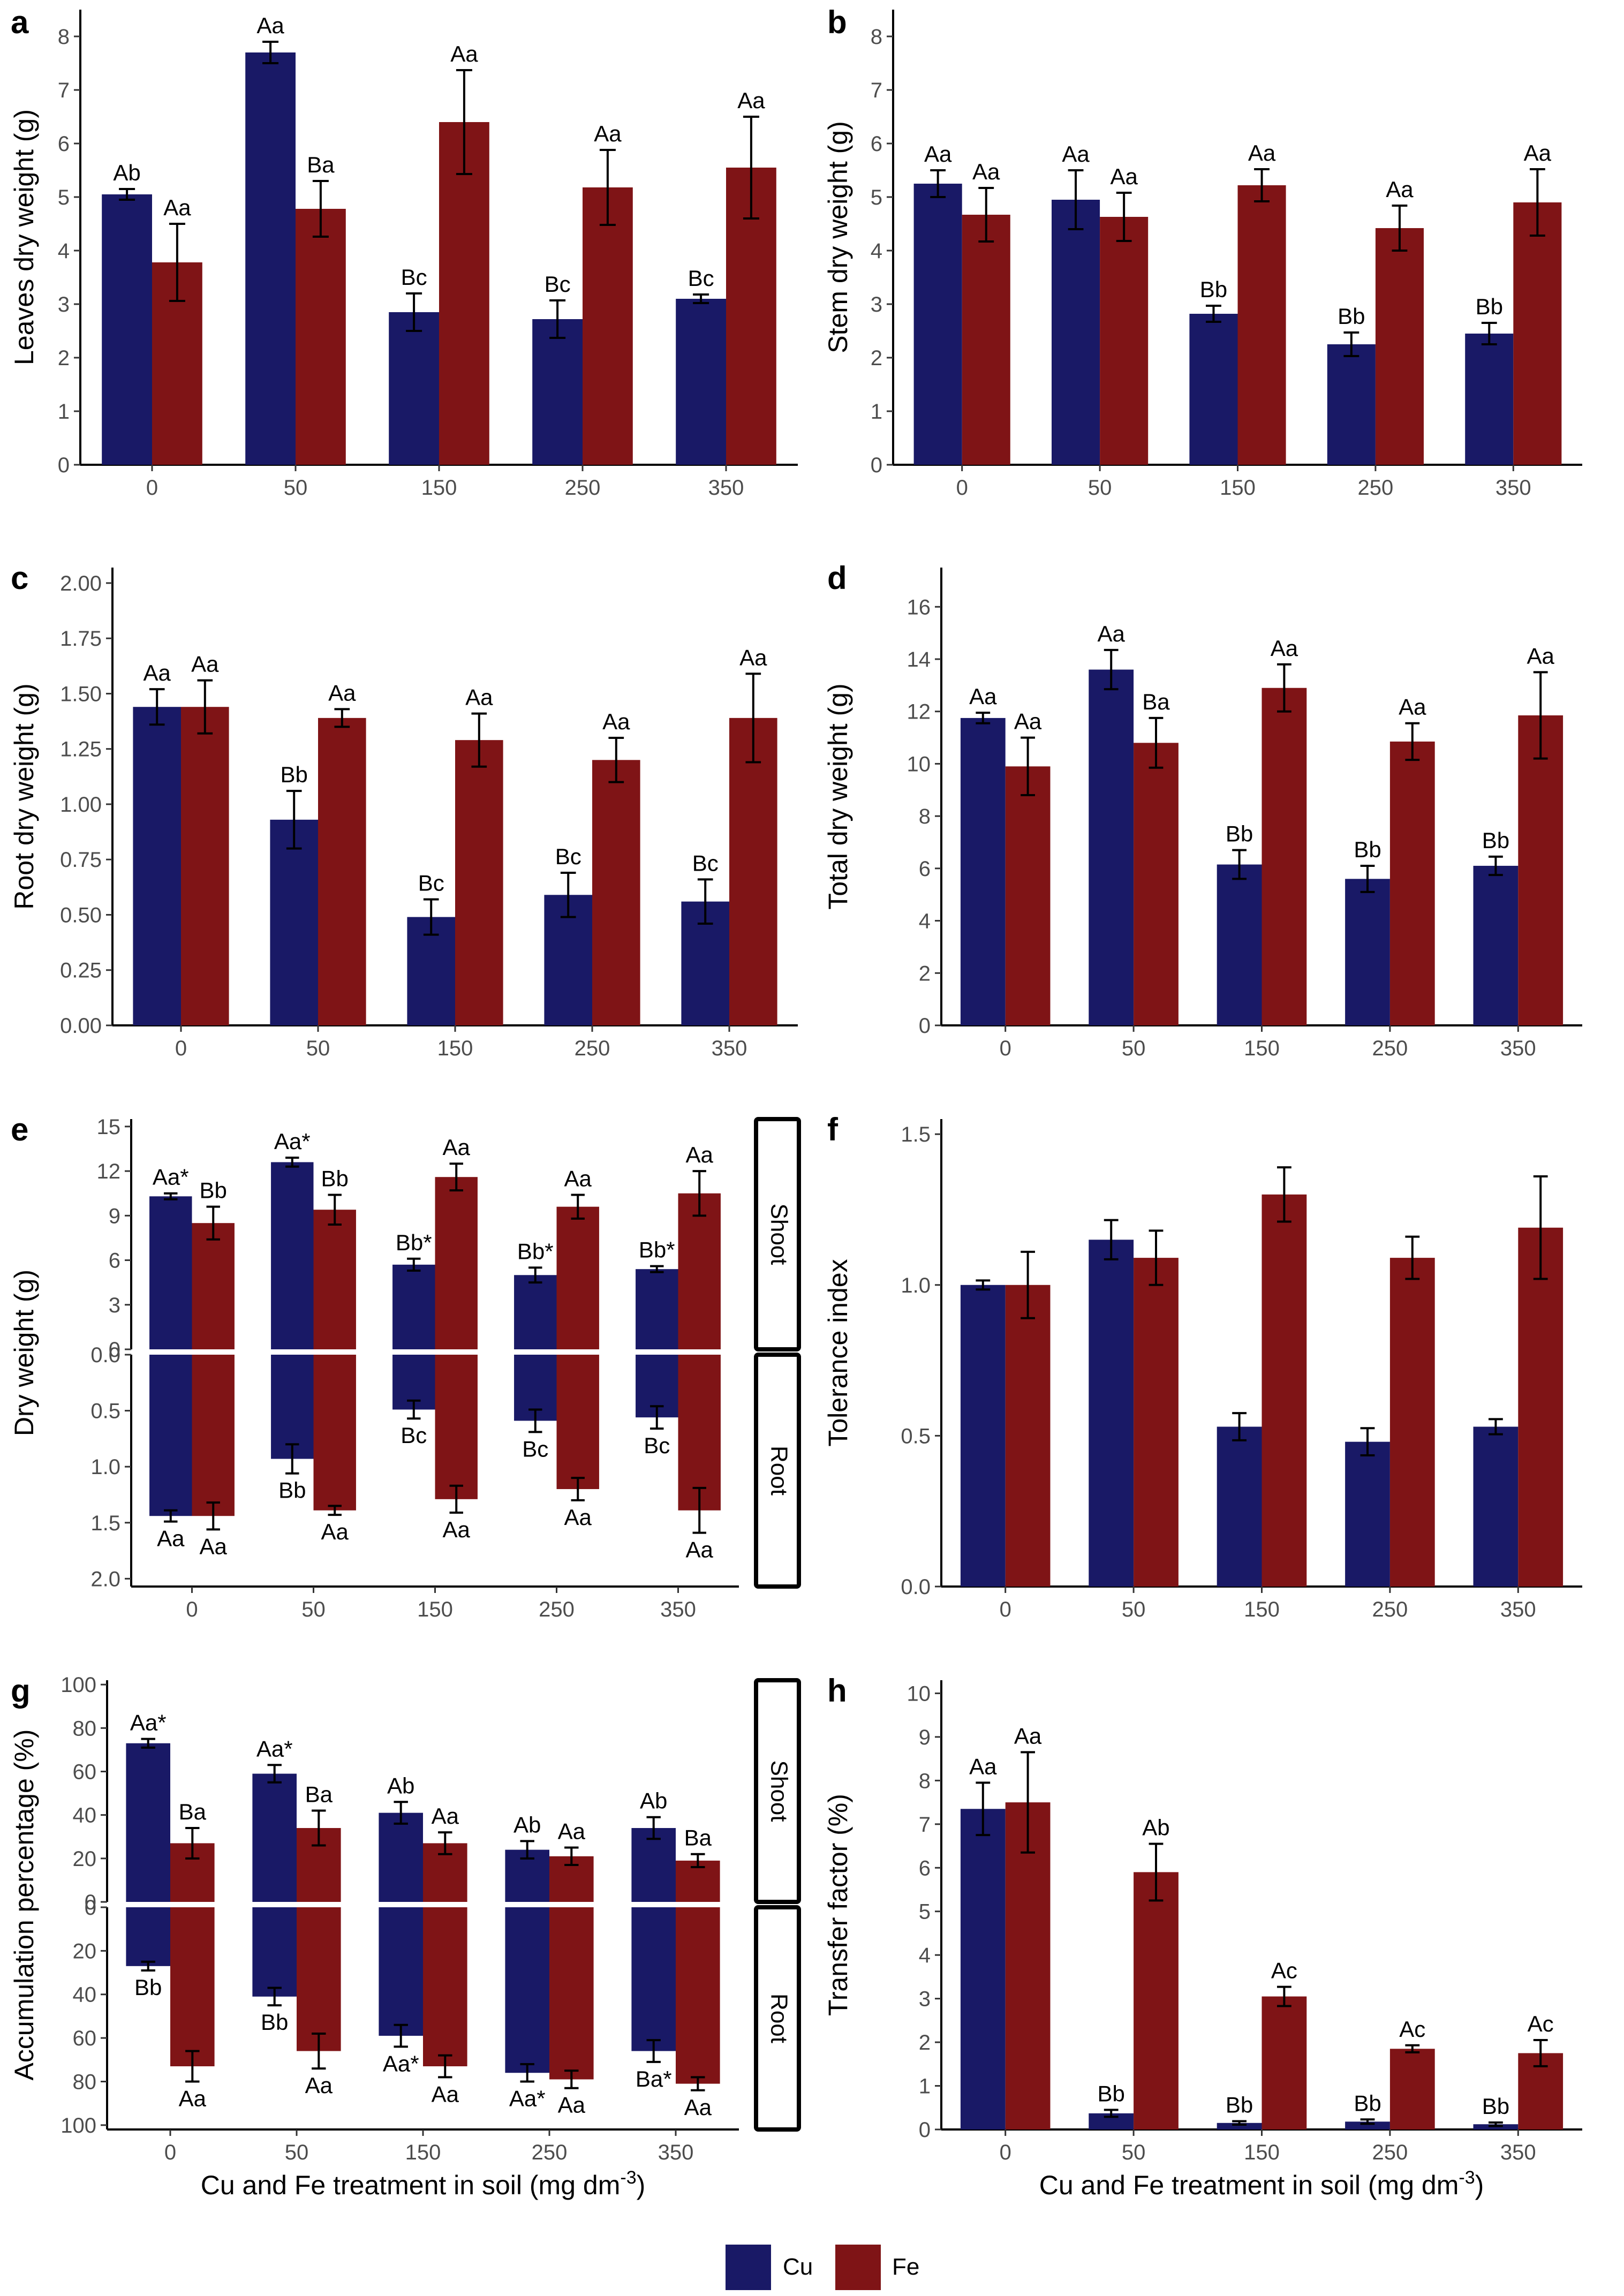  What do you see at coordinates (877, 90) in the screenshot?
I see `y-tick-label: 7` at bounding box center [877, 90].